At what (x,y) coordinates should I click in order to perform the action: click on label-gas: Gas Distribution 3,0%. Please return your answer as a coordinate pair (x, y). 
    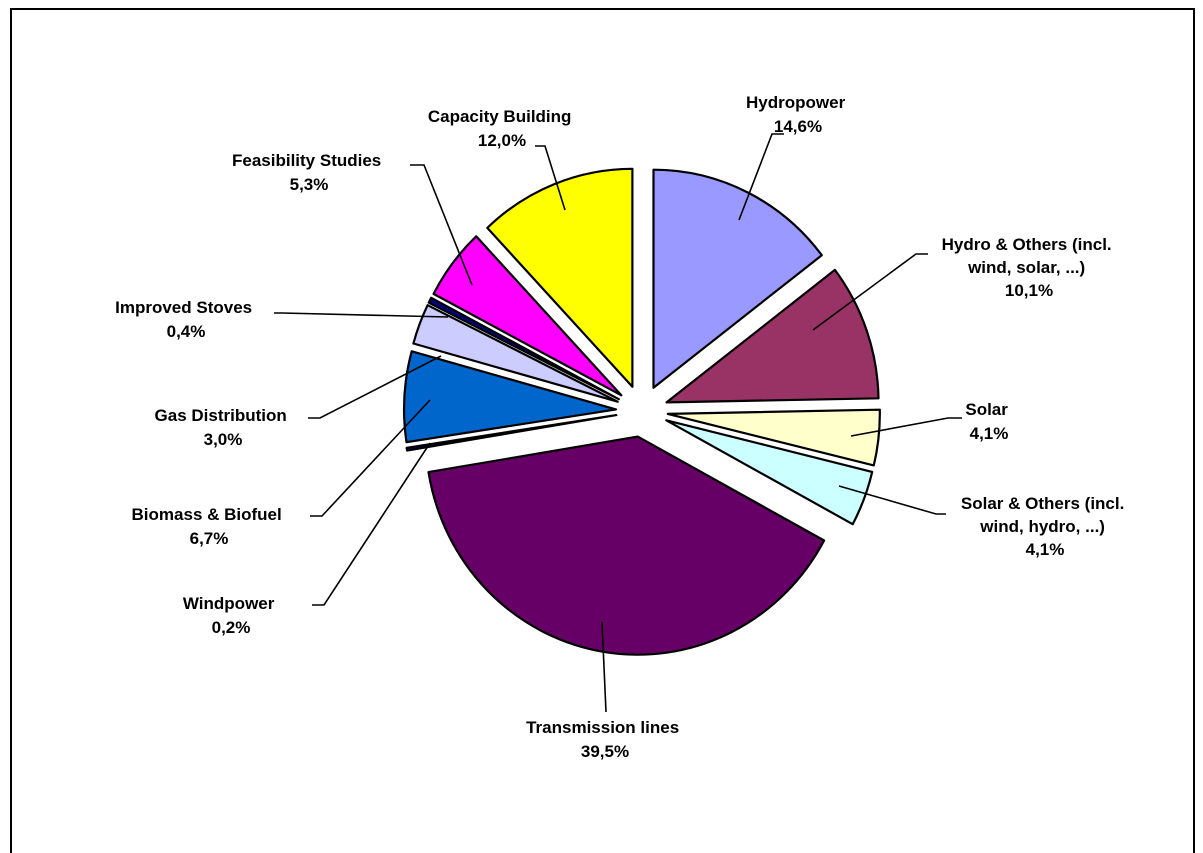
    Looking at the image, I should click on (223, 427).